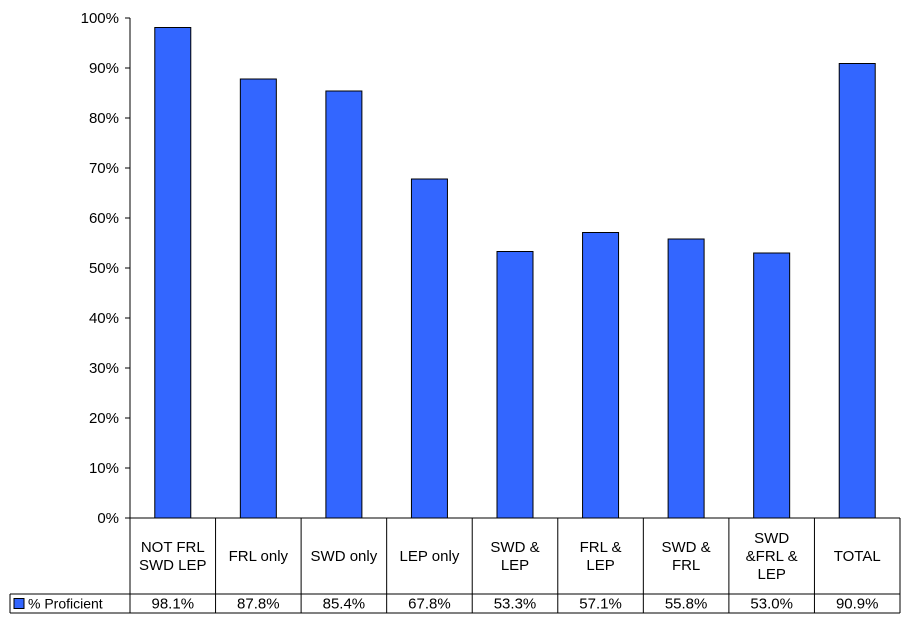 This screenshot has height=617, width=906. Describe the element at coordinates (104, 468) in the screenshot. I see `y-tick-label: 10%` at that location.